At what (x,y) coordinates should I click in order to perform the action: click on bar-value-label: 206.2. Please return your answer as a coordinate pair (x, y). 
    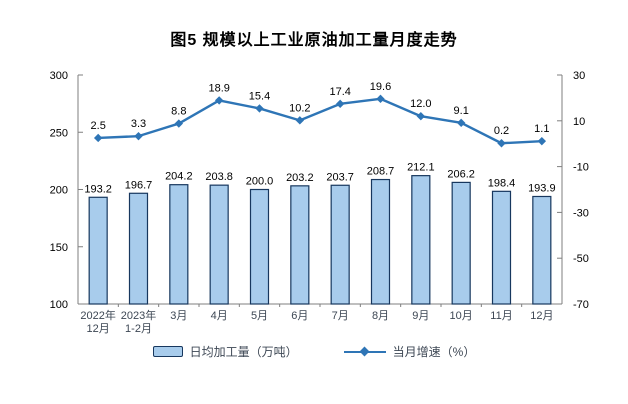
    Looking at the image, I should click on (461, 174).